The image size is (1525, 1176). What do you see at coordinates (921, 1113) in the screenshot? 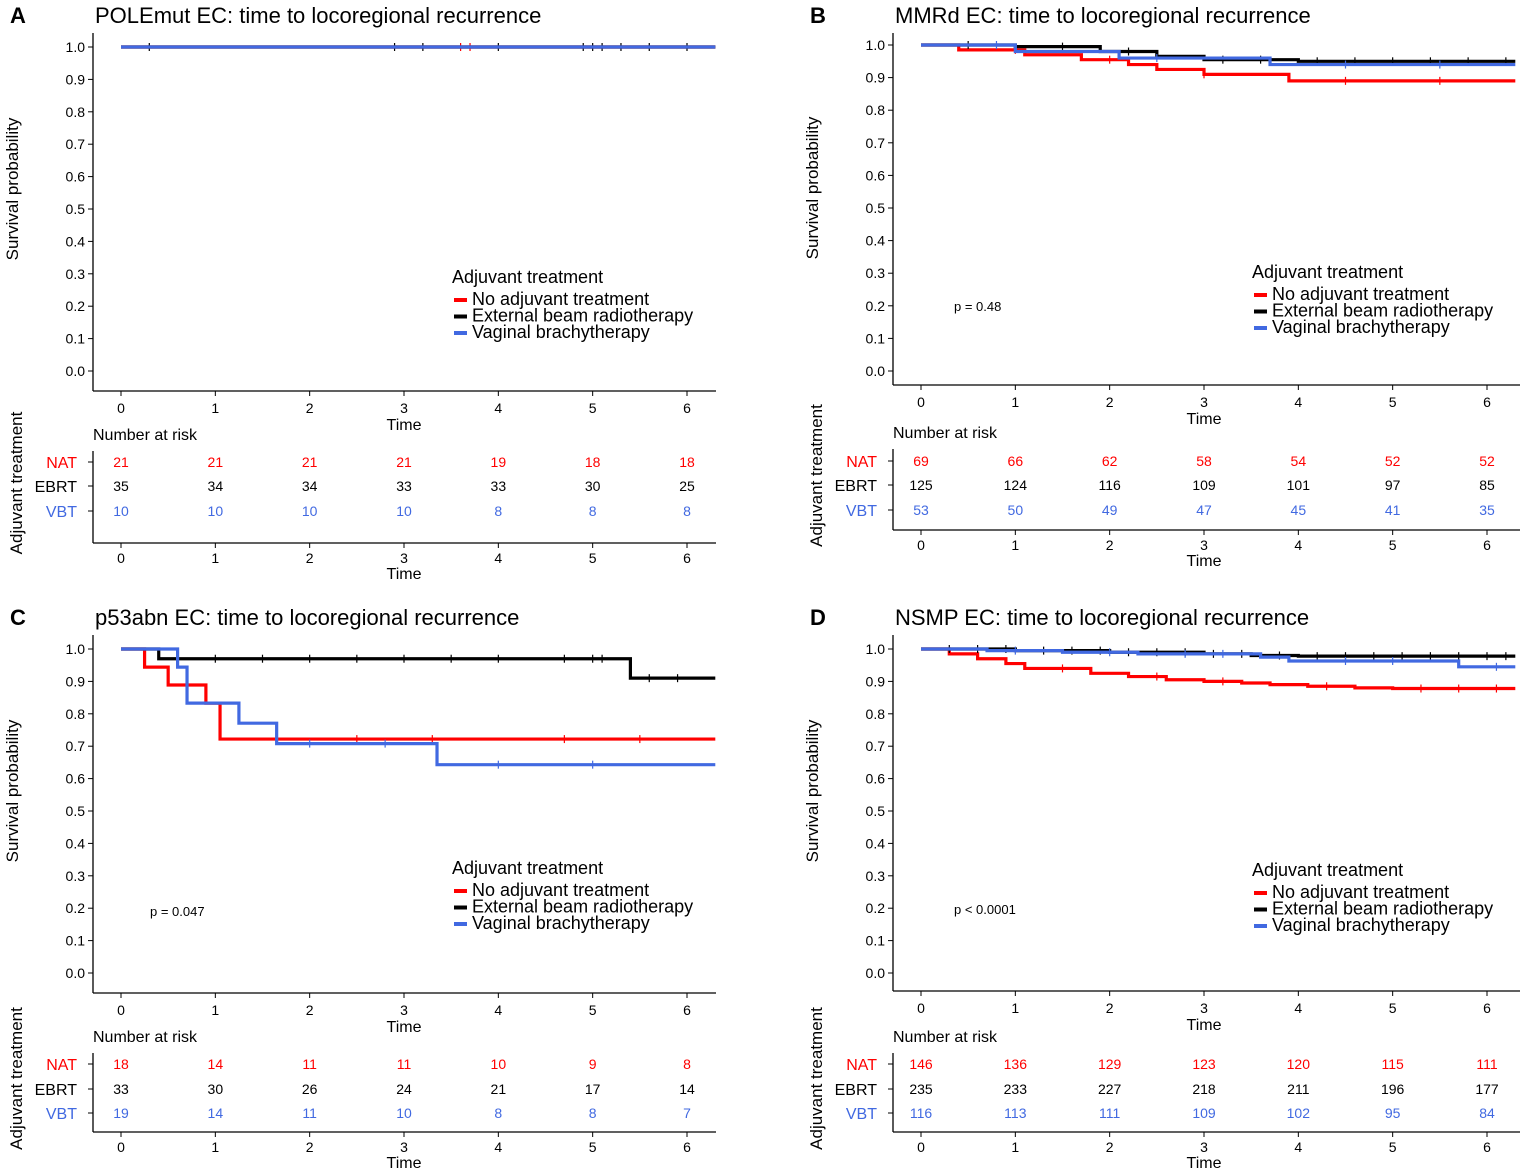
I see `risk-count: 116` at bounding box center [921, 1113].